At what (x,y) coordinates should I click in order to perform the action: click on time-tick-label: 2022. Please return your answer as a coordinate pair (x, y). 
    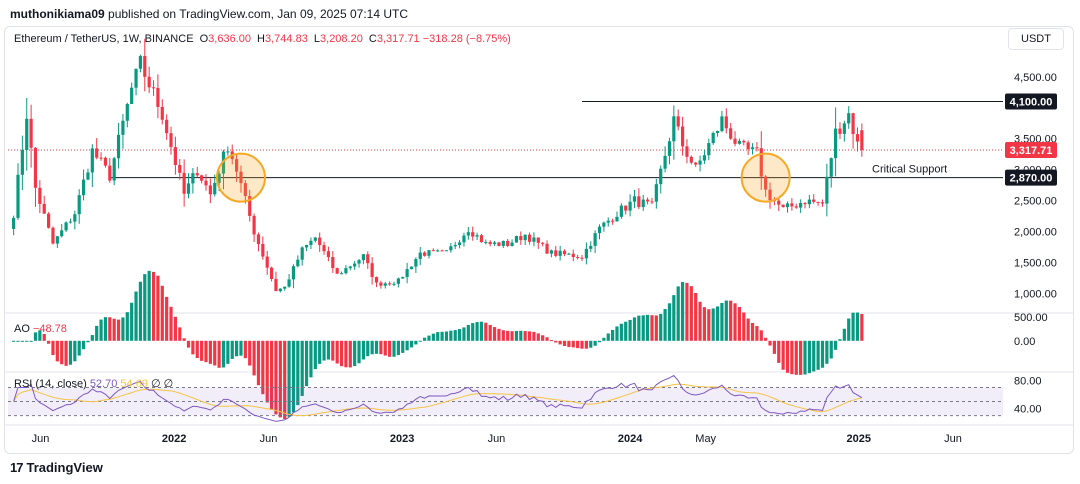
    Looking at the image, I should click on (174, 439).